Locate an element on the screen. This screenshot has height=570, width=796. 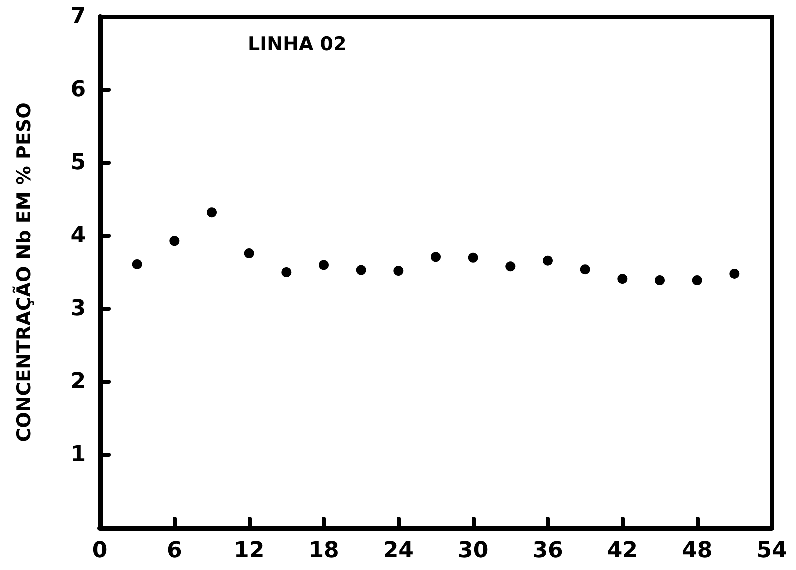
x-tick-label: 18 is located at coordinates (324, 551).